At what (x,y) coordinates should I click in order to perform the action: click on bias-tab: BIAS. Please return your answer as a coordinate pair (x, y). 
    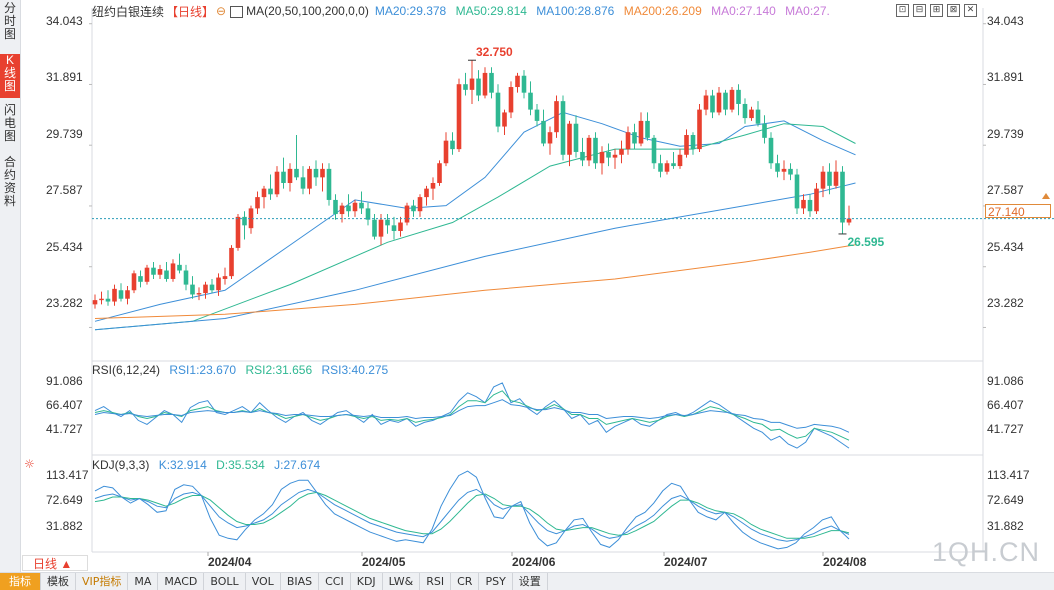
    Looking at the image, I should click on (300, 581).